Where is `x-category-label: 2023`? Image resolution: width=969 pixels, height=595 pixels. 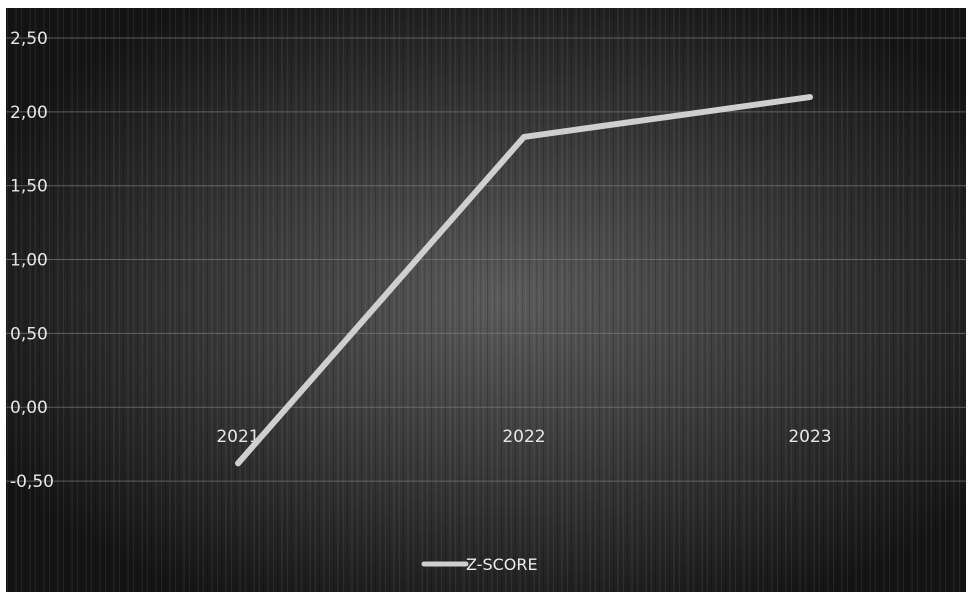
x-category-label: 2023 is located at coordinates (809, 437).